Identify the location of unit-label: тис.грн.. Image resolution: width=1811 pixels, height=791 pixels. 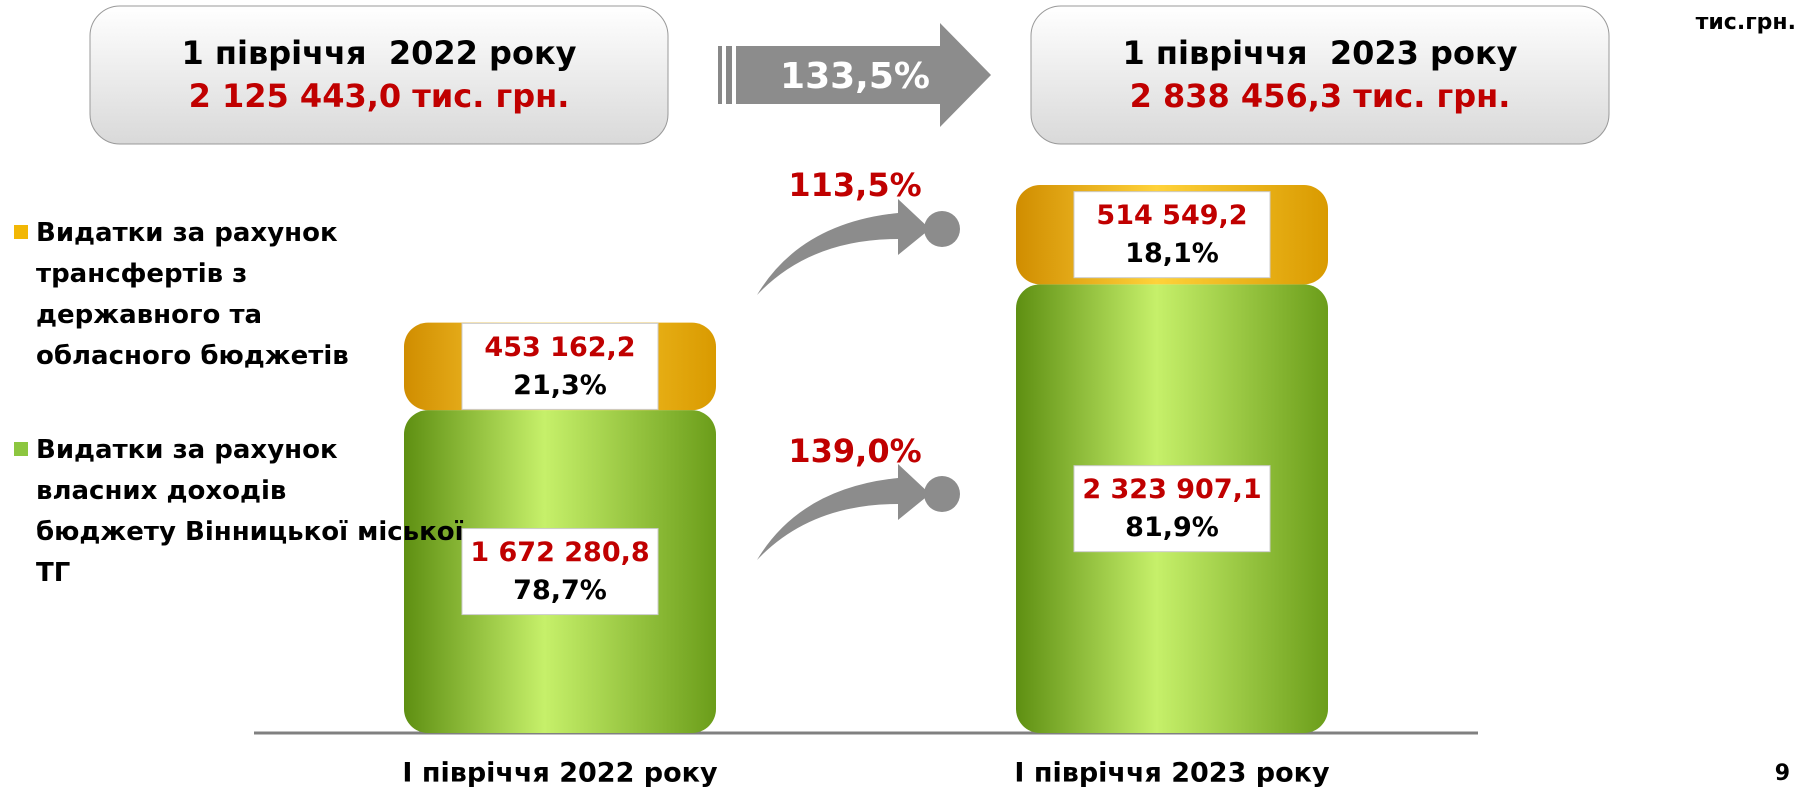
(1746, 22).